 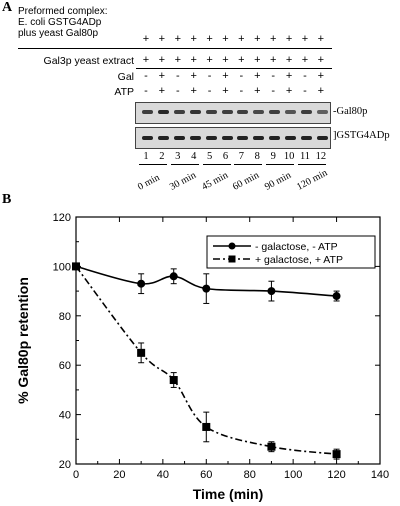 I want to click on gal-sign-lane-8: +, so click(x=257, y=76).